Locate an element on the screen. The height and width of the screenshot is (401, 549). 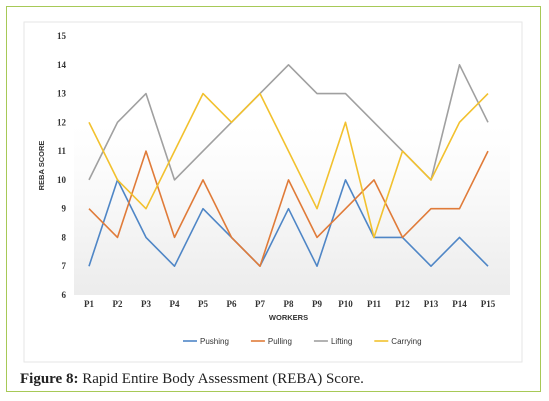
x-tick-label: P3 is located at coordinates (146, 304).